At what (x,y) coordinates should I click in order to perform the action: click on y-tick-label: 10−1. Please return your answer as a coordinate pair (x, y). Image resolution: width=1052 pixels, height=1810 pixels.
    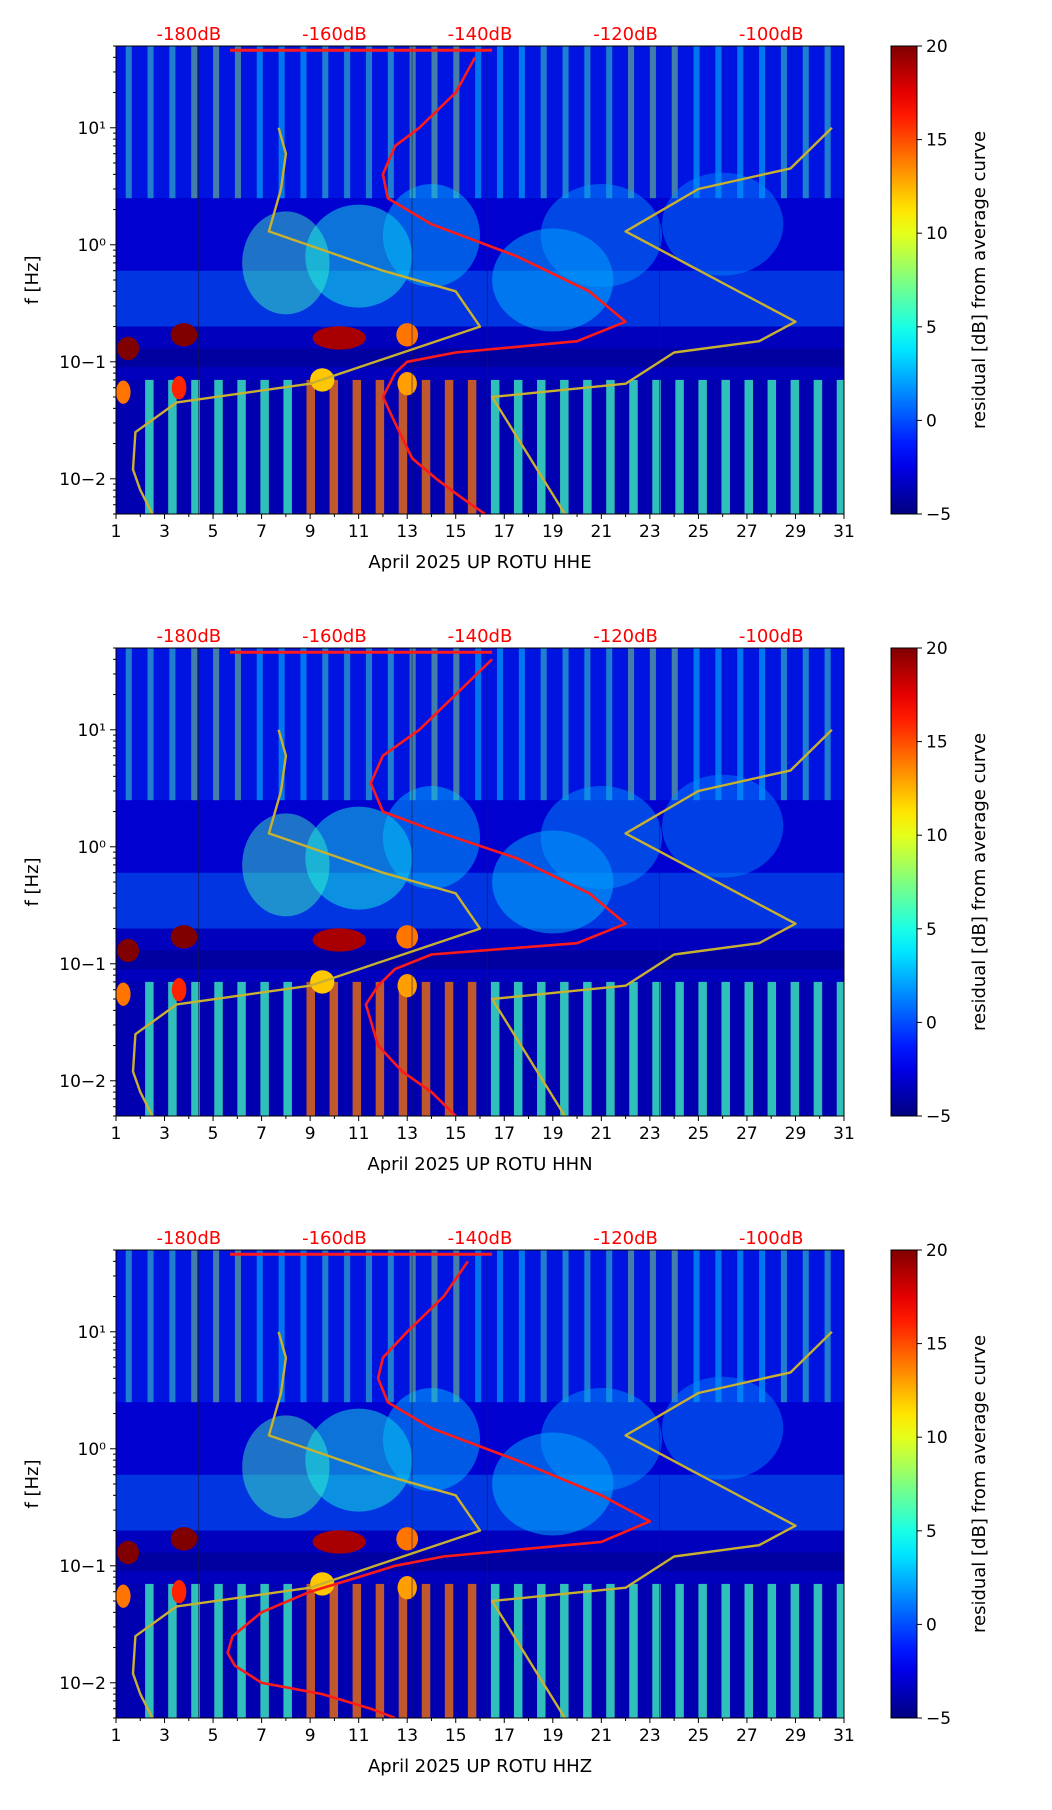
    Looking at the image, I should click on (82, 965).